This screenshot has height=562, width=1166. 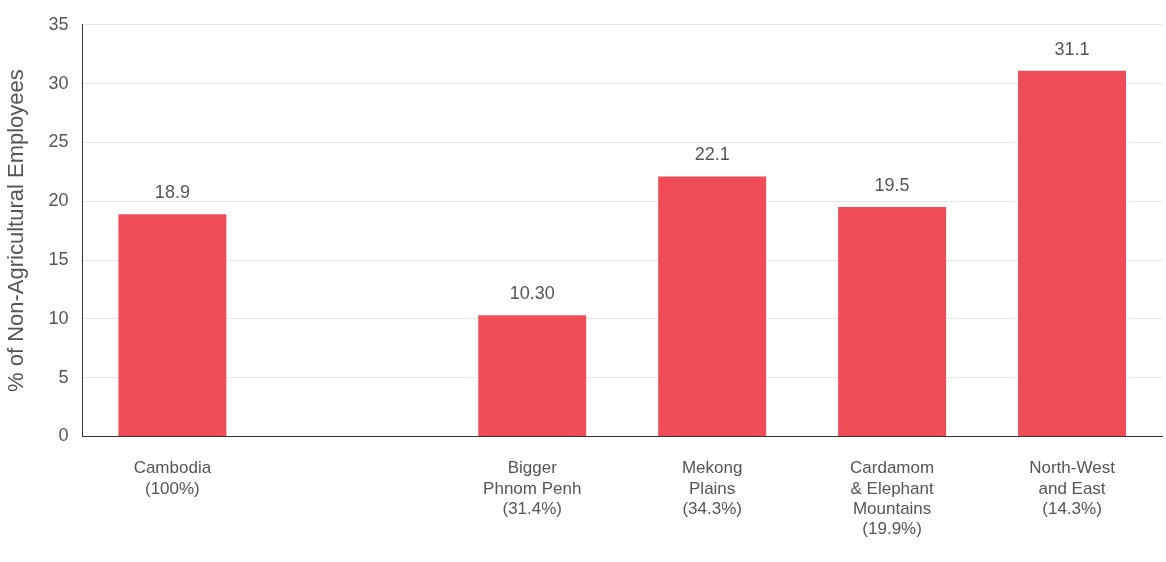 What do you see at coordinates (532, 293) in the screenshot?
I see `data-label: 10.30` at bounding box center [532, 293].